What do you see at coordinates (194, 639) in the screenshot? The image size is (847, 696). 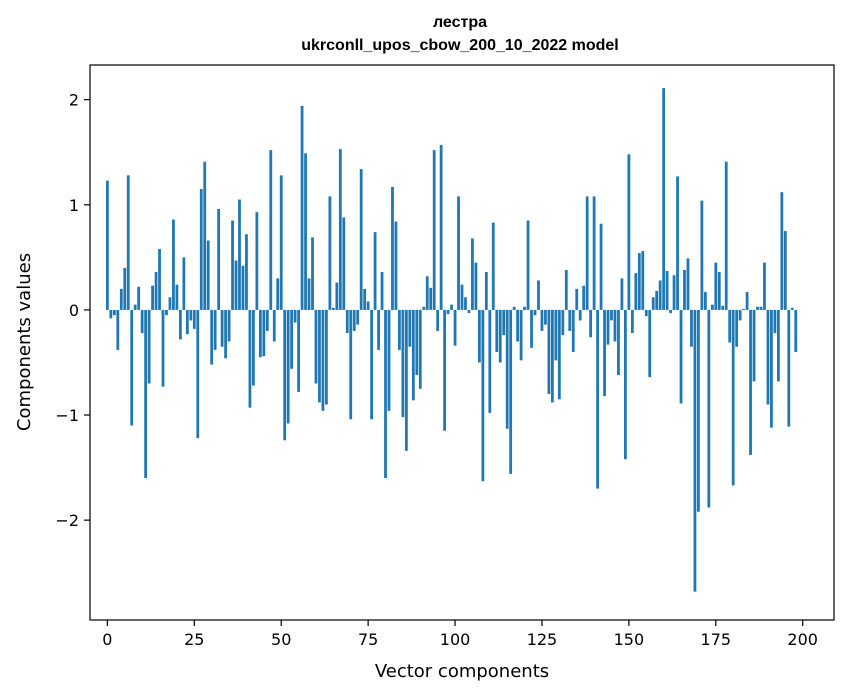 I see `x-tick-label: 25` at bounding box center [194, 639].